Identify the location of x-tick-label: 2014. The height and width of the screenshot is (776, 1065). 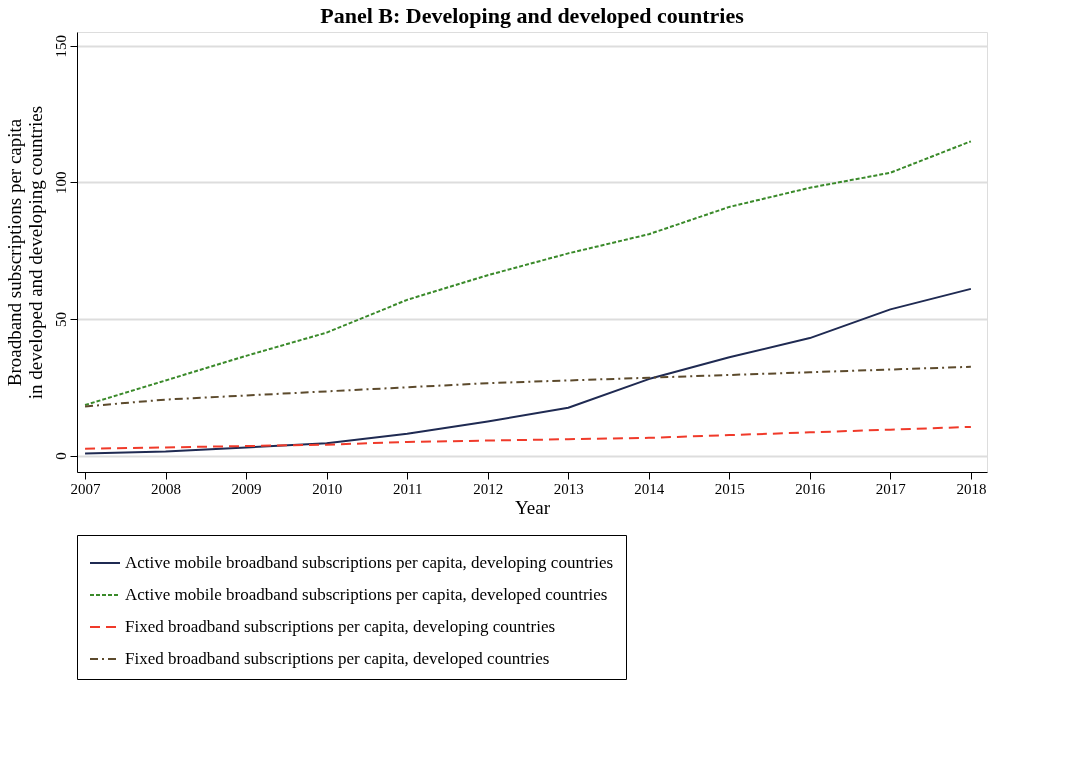
(649, 488).